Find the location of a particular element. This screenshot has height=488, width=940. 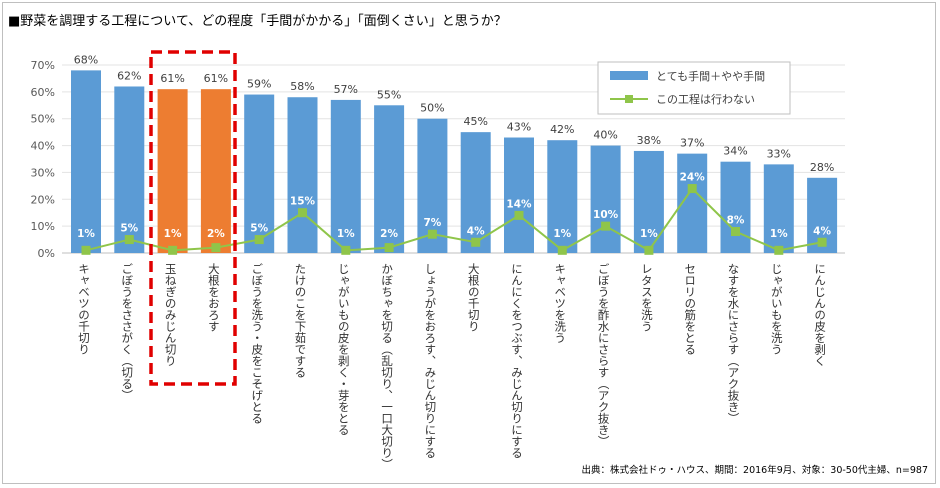

bar-data-label: 50% is located at coordinates (432, 108).